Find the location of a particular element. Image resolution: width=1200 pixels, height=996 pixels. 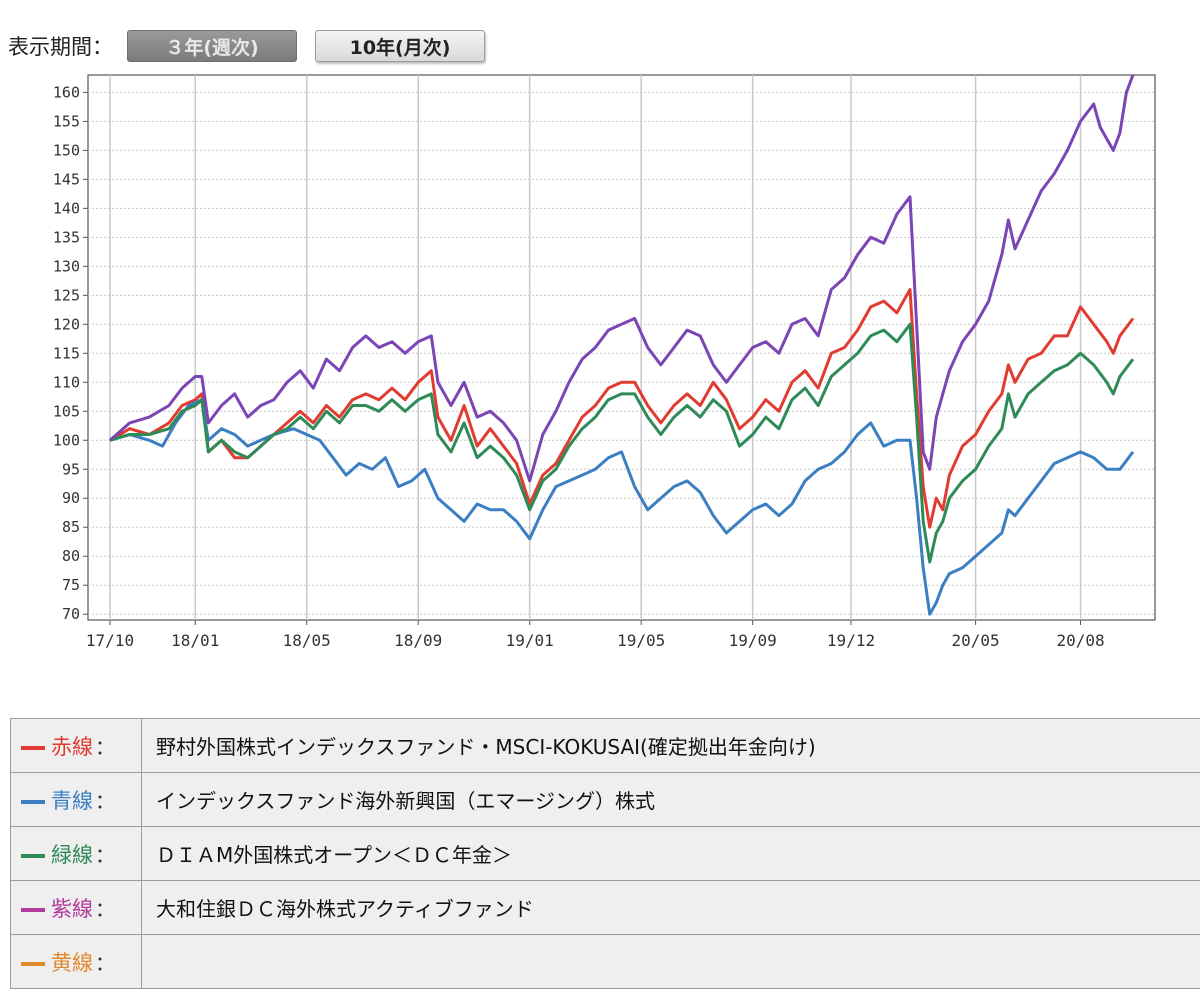

x-tick-label: 19/12 is located at coordinates (851, 640).